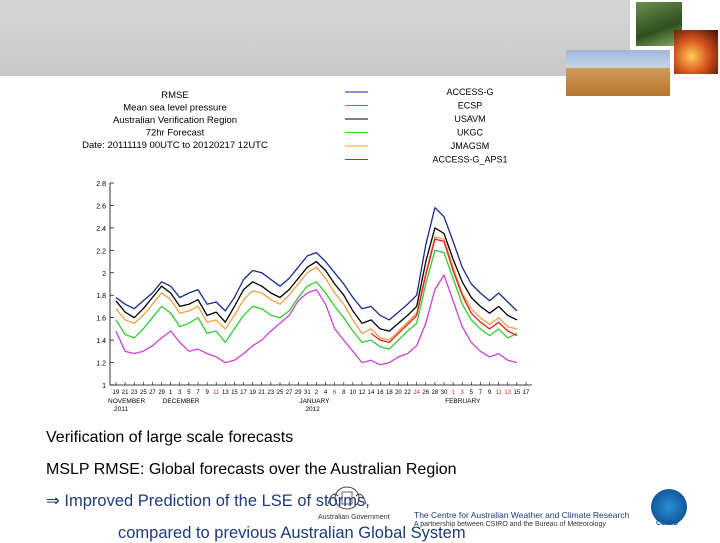 The width and height of the screenshot is (720, 543). I want to click on year-label: 2011, so click(121, 409).